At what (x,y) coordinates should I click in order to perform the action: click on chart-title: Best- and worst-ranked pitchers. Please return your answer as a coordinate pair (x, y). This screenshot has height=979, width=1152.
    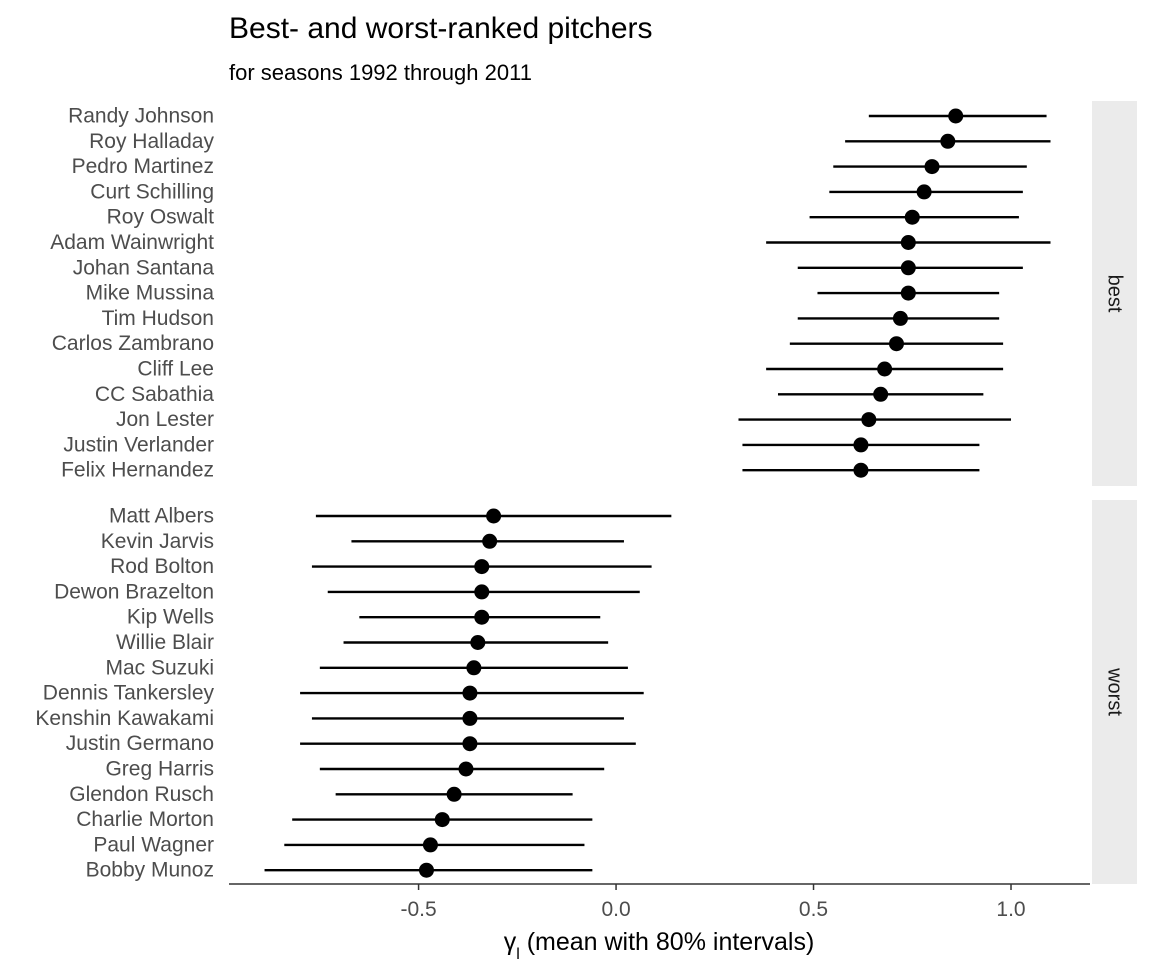
    Looking at the image, I should click on (441, 28).